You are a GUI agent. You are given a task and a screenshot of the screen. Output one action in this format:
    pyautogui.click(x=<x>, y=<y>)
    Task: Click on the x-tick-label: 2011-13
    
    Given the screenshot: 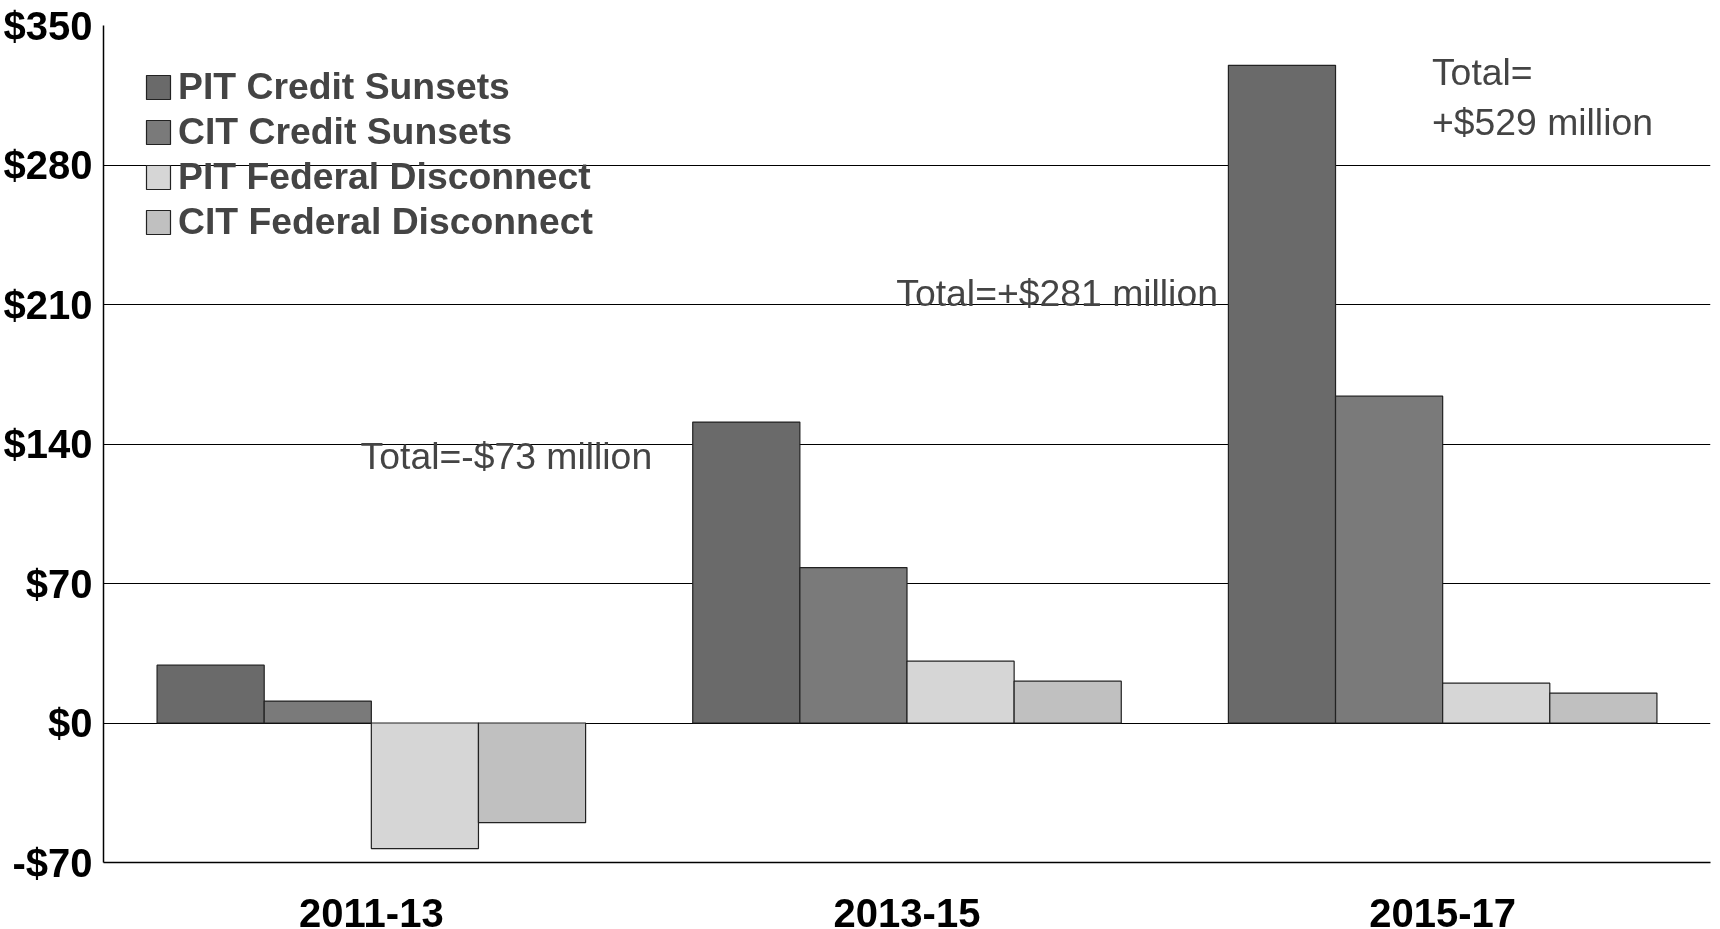 What is the action you would take?
    pyautogui.click(x=371, y=909)
    